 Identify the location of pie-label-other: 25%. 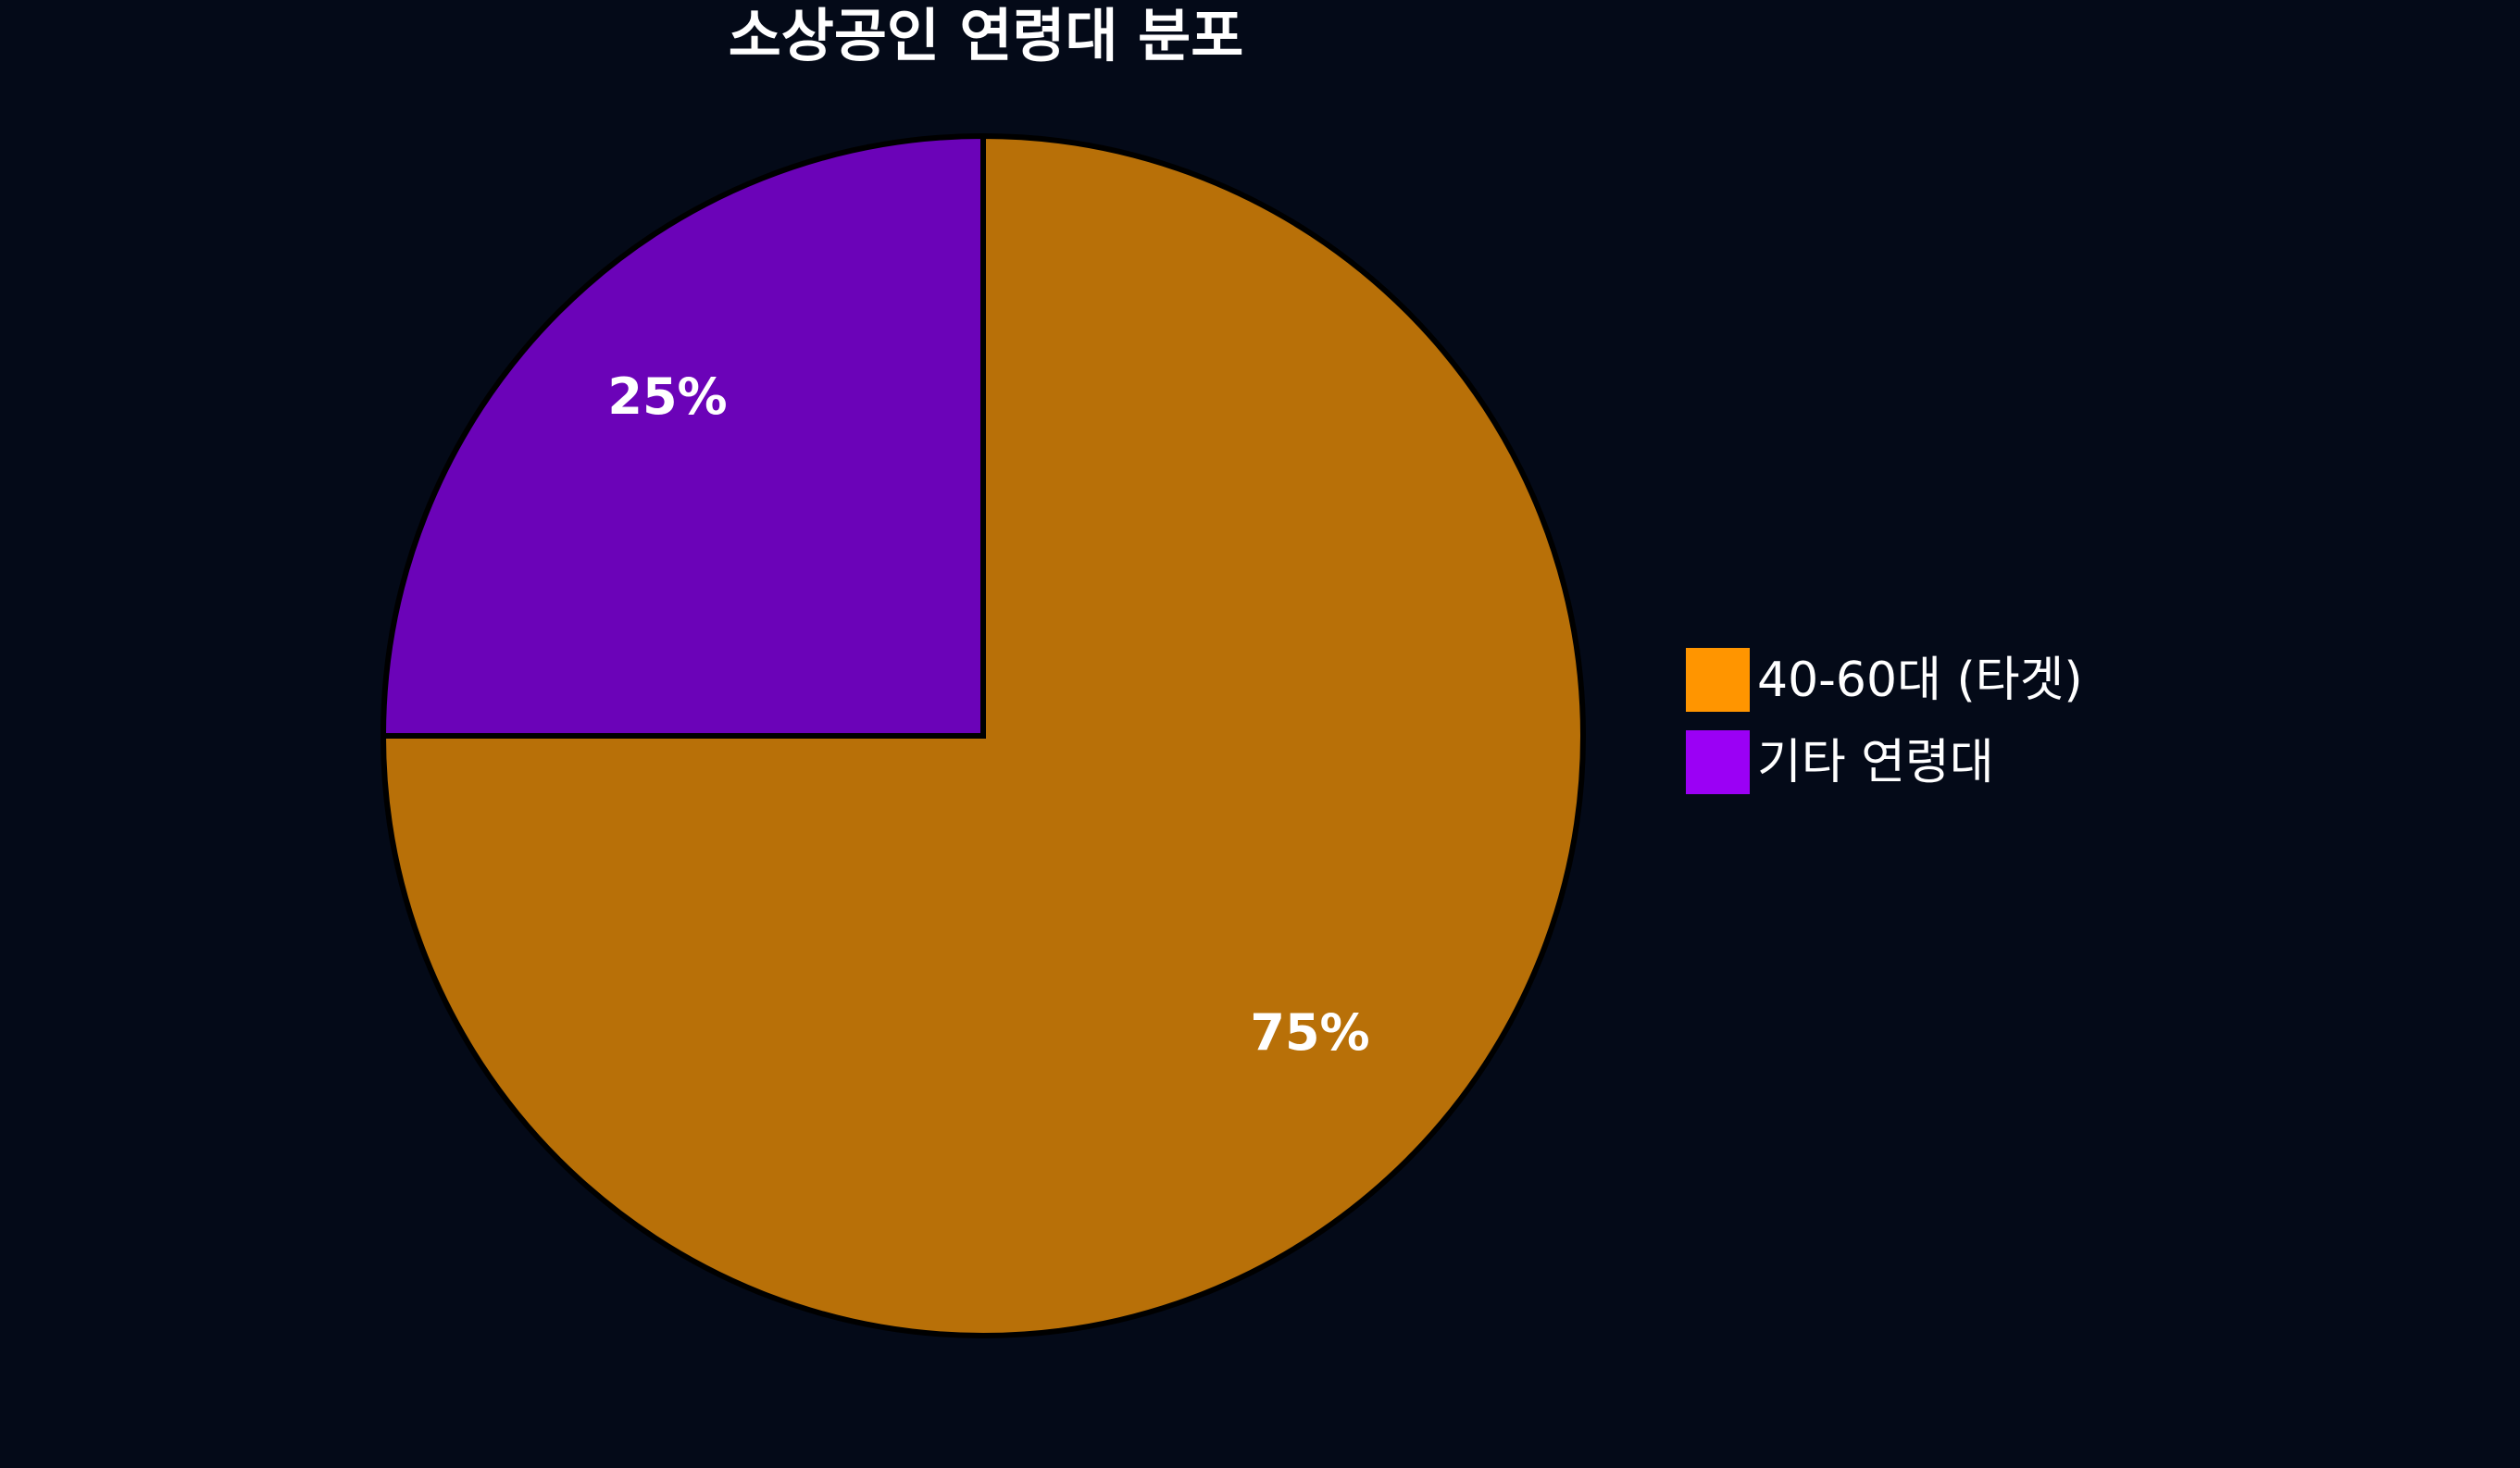
(667, 396).